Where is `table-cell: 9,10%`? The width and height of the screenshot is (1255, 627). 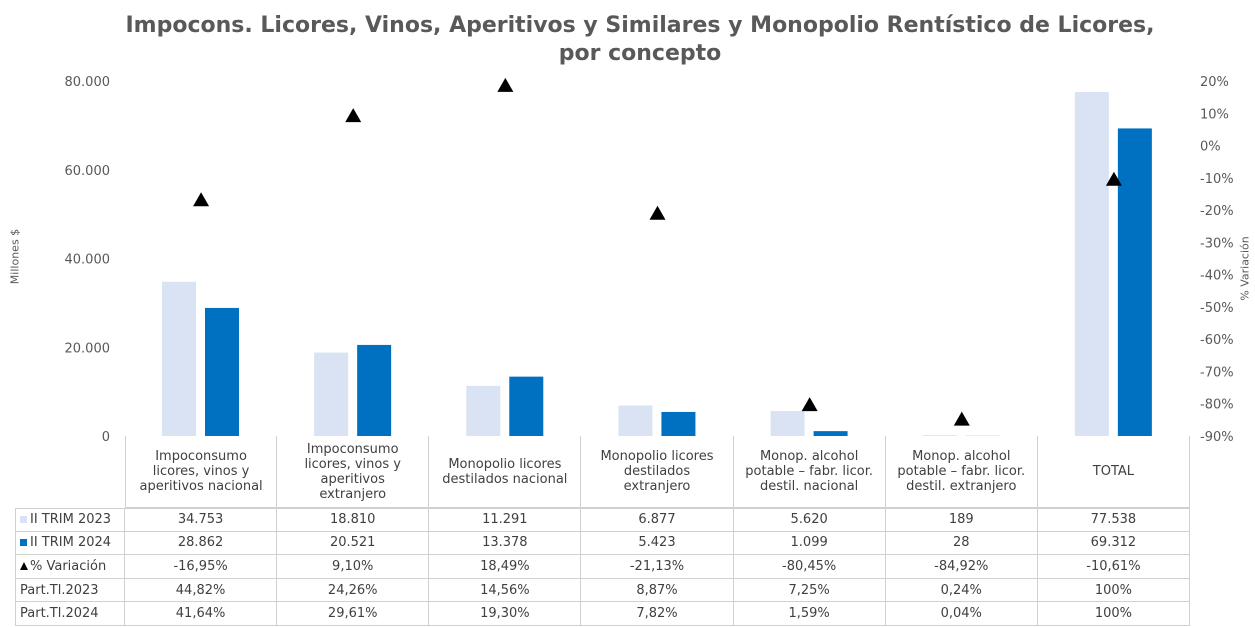 table-cell: 9,10% is located at coordinates (353, 567).